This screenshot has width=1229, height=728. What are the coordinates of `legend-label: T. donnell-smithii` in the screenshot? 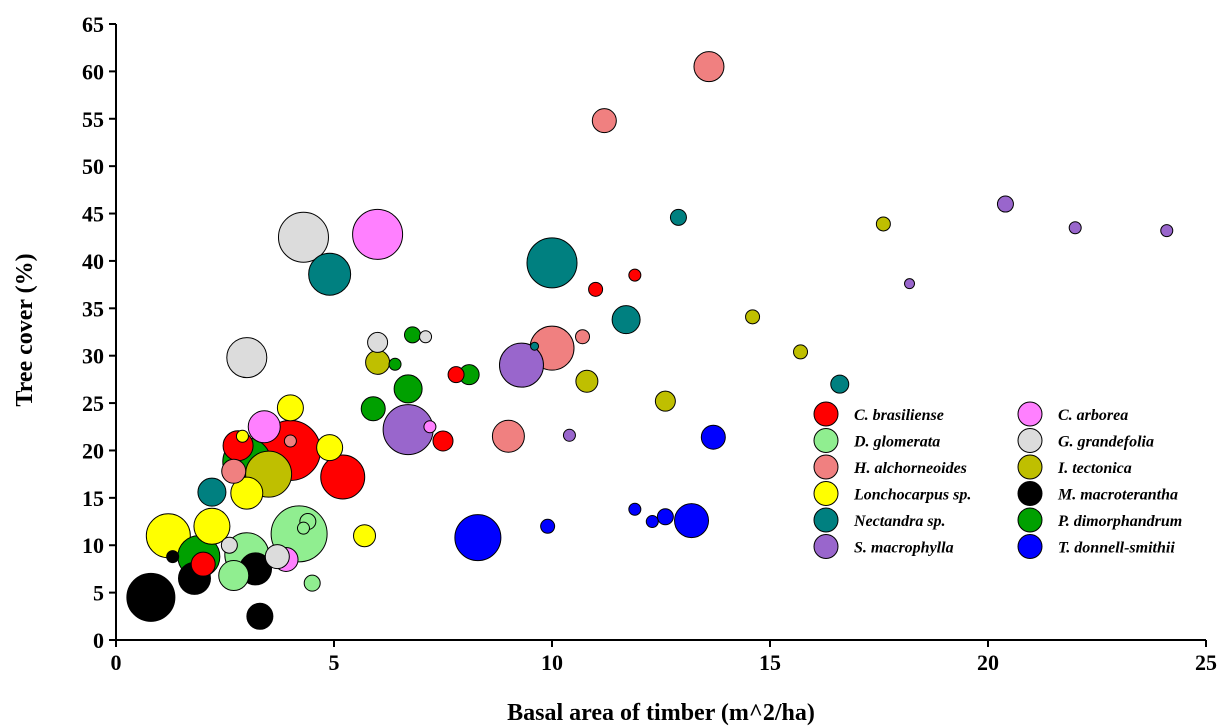 It's located at (1116, 548).